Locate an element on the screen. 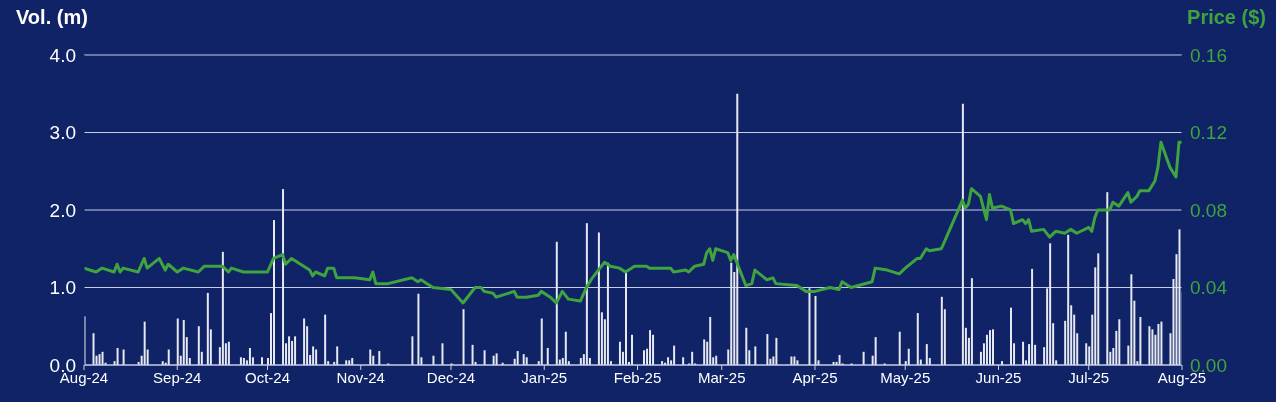 The width and height of the screenshot is (1276, 402). x-tick-label: Jul-25 is located at coordinates (1089, 377).